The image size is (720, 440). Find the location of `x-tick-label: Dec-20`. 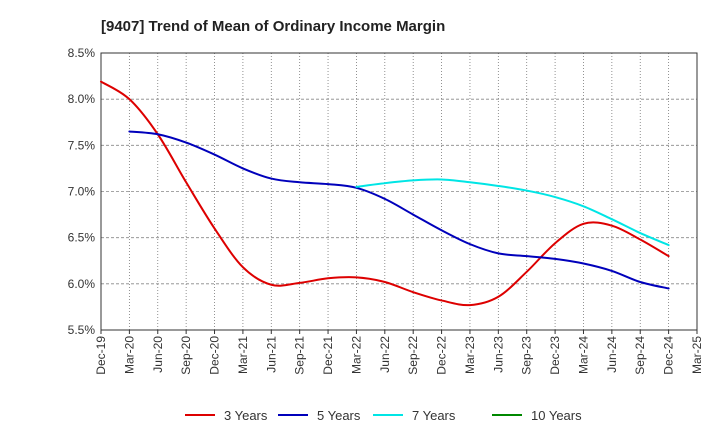

x-tick-label: Dec-20 is located at coordinates (215, 355).